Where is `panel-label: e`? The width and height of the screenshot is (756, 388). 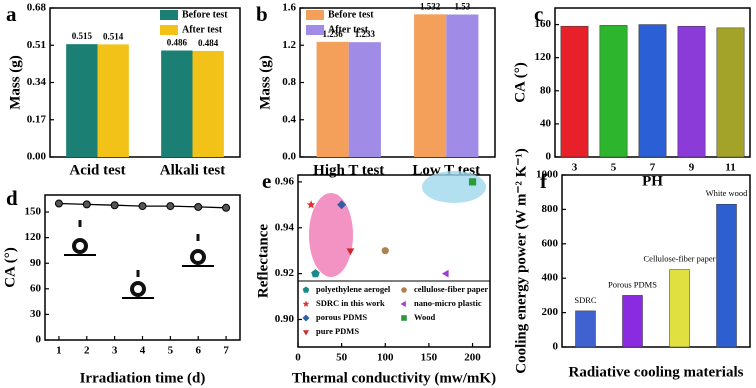 panel-label: e is located at coordinates (266, 181).